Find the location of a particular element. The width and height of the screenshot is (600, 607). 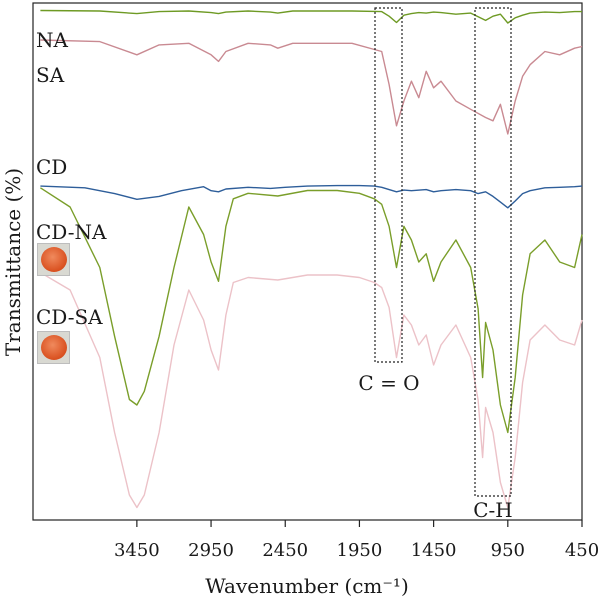

x-tick-label-3450: 3450 is located at coordinates (137, 550).